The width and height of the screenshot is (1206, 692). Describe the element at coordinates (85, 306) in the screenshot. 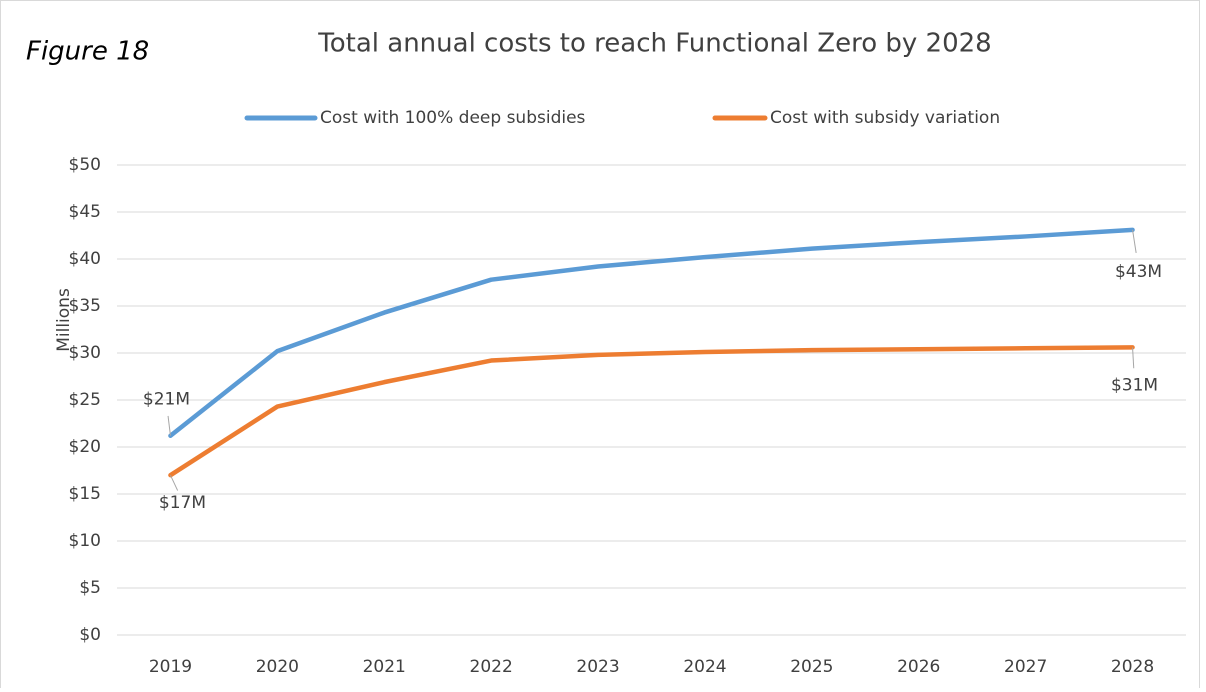

I see `y-tick-label: $35` at that location.